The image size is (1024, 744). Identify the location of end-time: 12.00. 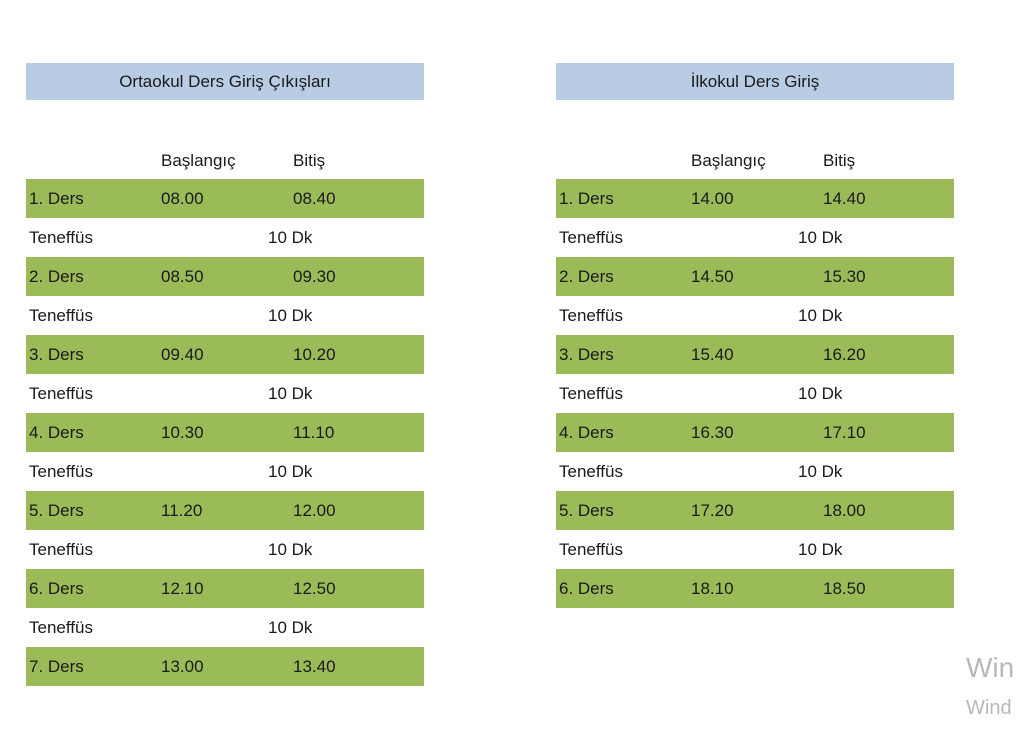
(314, 510).